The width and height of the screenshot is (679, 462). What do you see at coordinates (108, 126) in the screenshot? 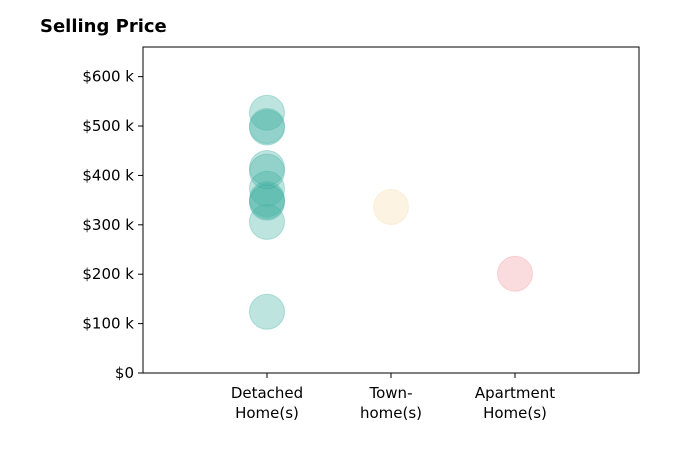
I see `y-tick-label: $500 k` at bounding box center [108, 126].